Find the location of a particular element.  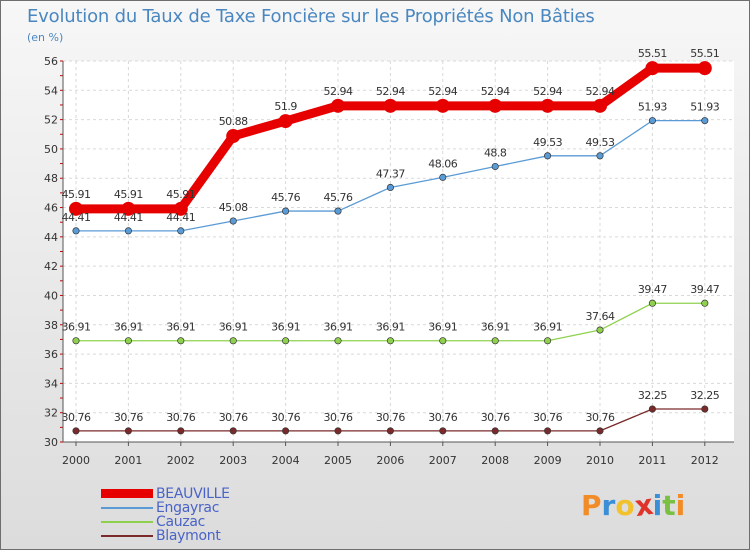

data-label: 48.06 is located at coordinates (442, 163).